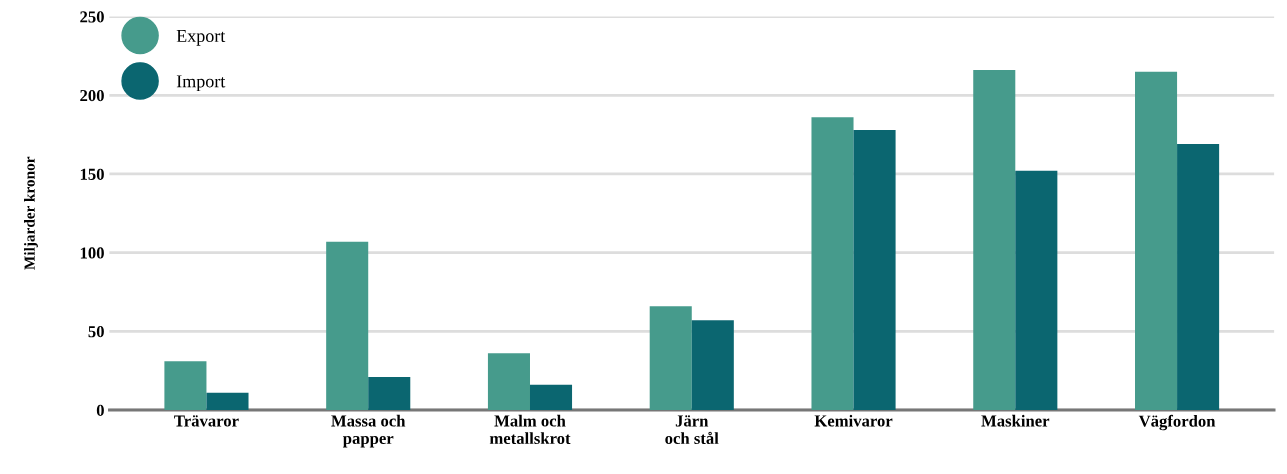 The height and width of the screenshot is (474, 1287). What do you see at coordinates (530, 429) in the screenshot?
I see `x-tick-label: Malm och metallskrot` at bounding box center [530, 429].